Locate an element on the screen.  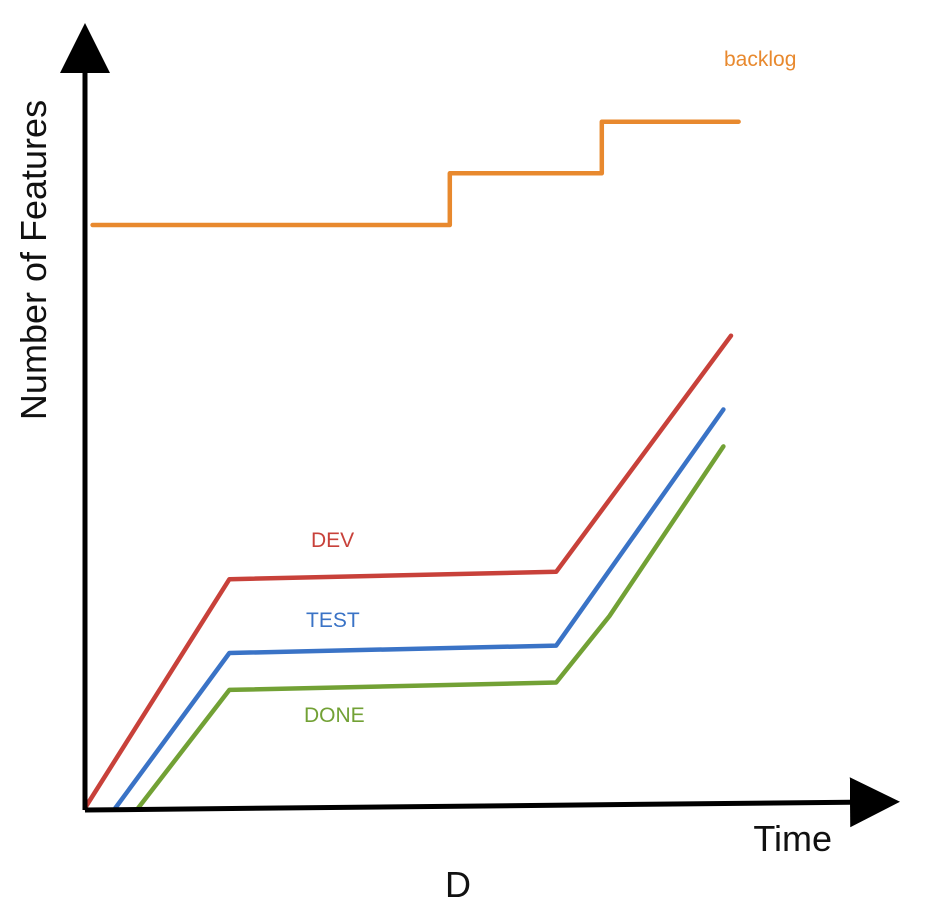
x-axis is located at coordinates (492, 802).